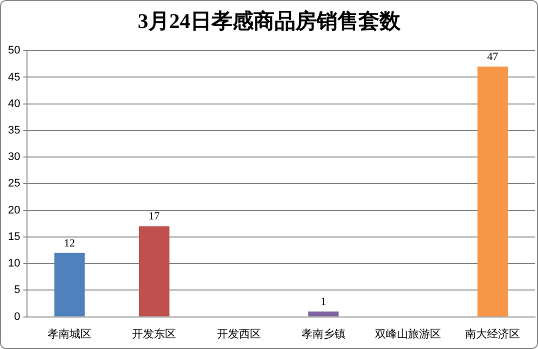  Describe the element at coordinates (323, 302) in the screenshot. I see `data-label: 1` at that location.